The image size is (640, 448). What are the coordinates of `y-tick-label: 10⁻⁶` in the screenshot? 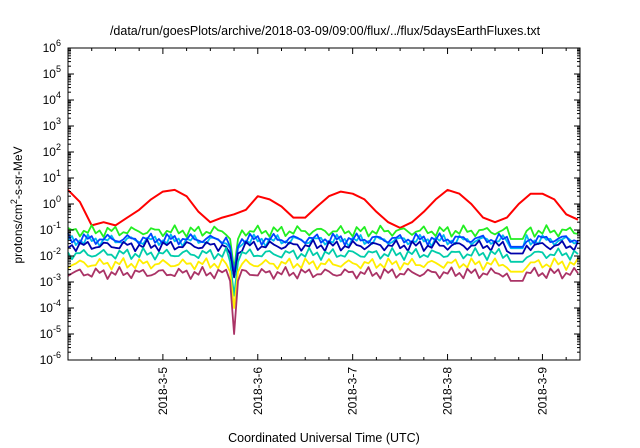 It's located at (50, 358).